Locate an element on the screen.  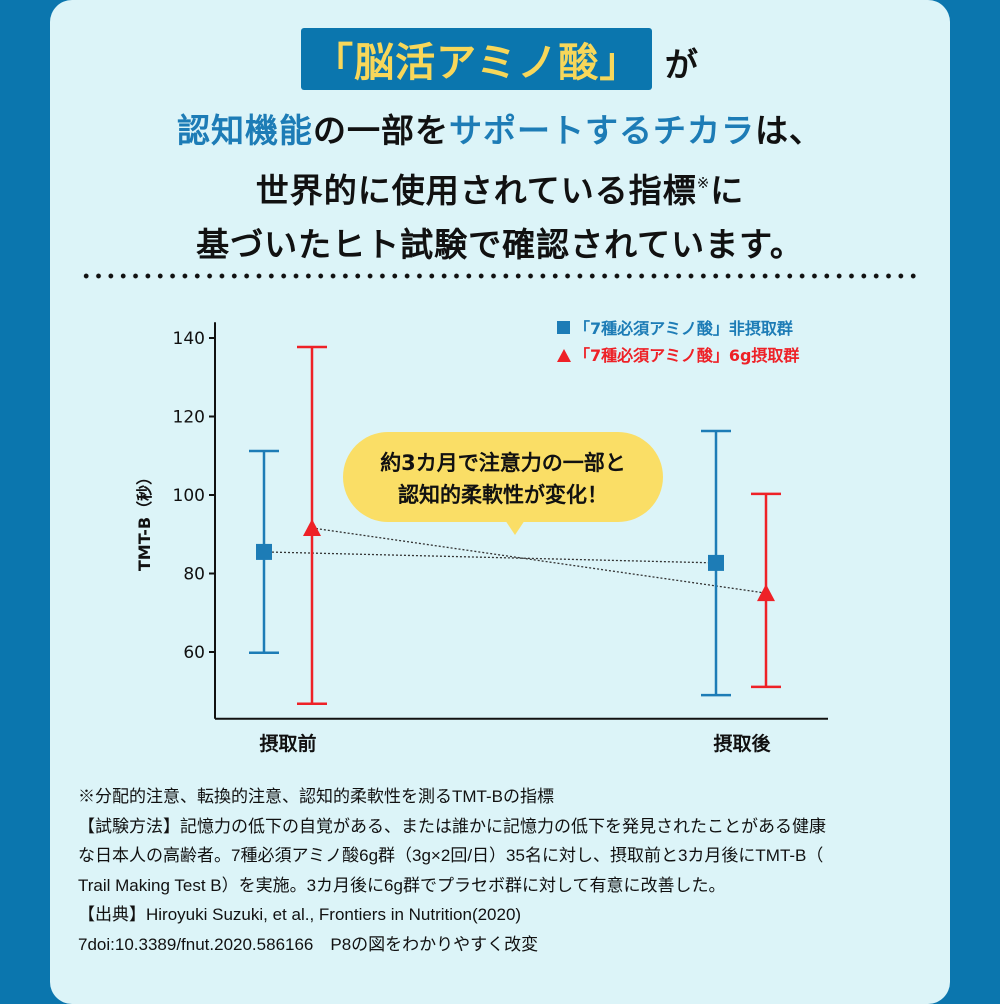
callout-bubble: 約3カ月で注意力の一部と 認知的柔軟性が変化！ is located at coordinates (503, 483).